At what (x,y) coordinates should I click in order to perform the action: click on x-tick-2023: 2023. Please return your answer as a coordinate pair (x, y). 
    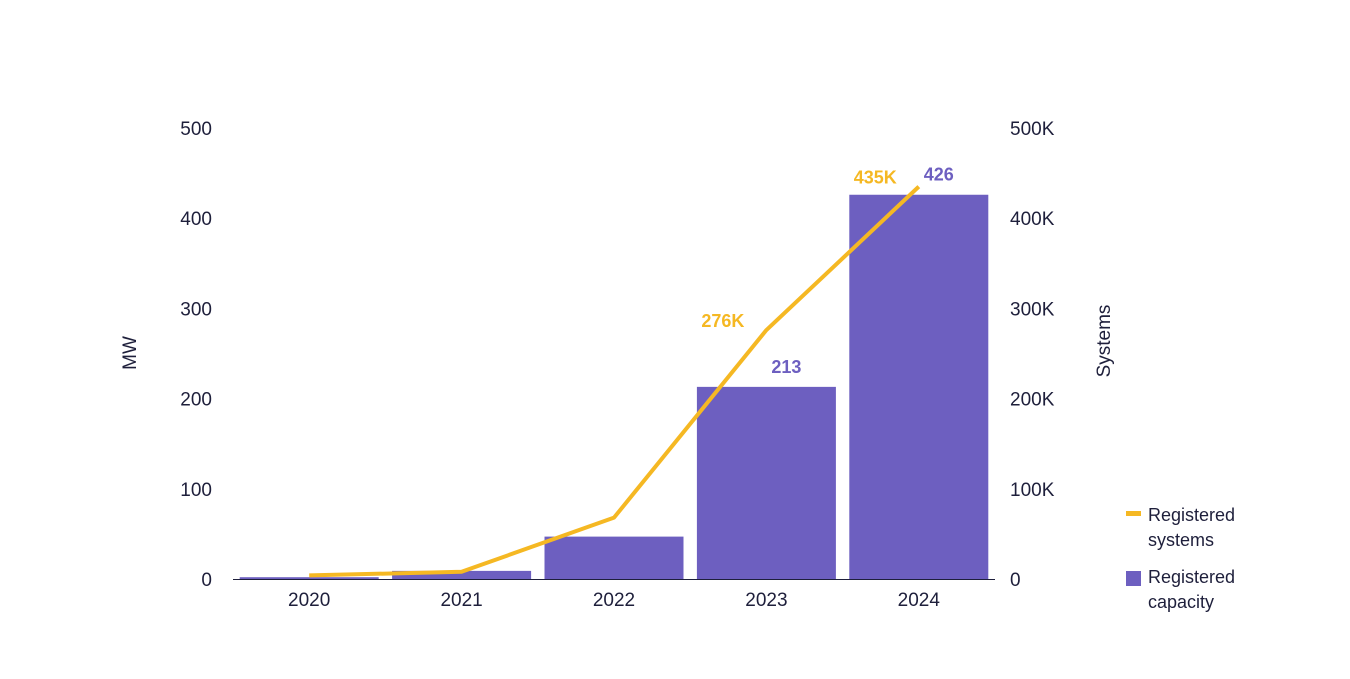
    Looking at the image, I should click on (766, 600).